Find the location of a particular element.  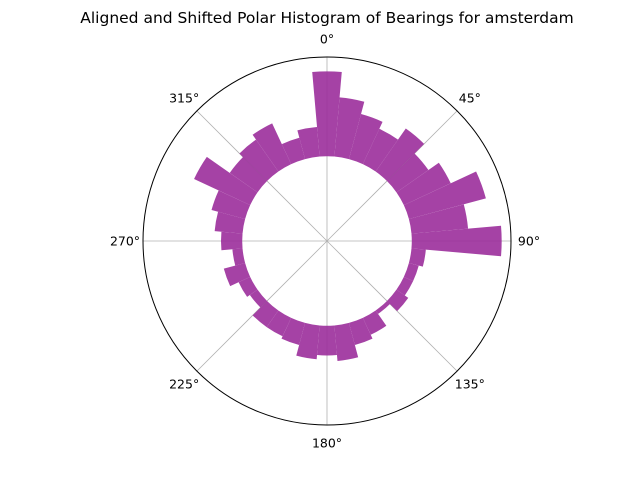

bar-330deg is located at coordinates (272, 147).